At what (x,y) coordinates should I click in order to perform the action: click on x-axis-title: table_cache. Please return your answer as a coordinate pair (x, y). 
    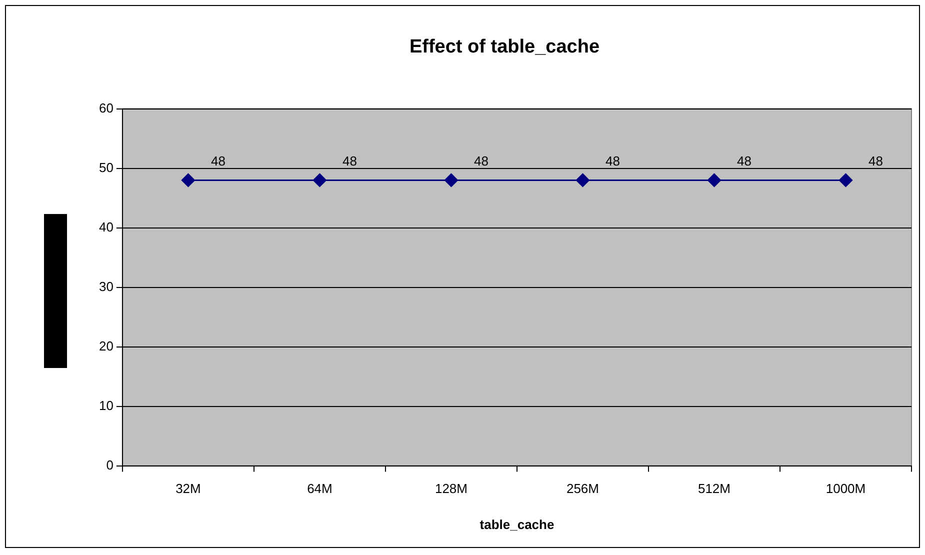
    Looking at the image, I should click on (517, 524).